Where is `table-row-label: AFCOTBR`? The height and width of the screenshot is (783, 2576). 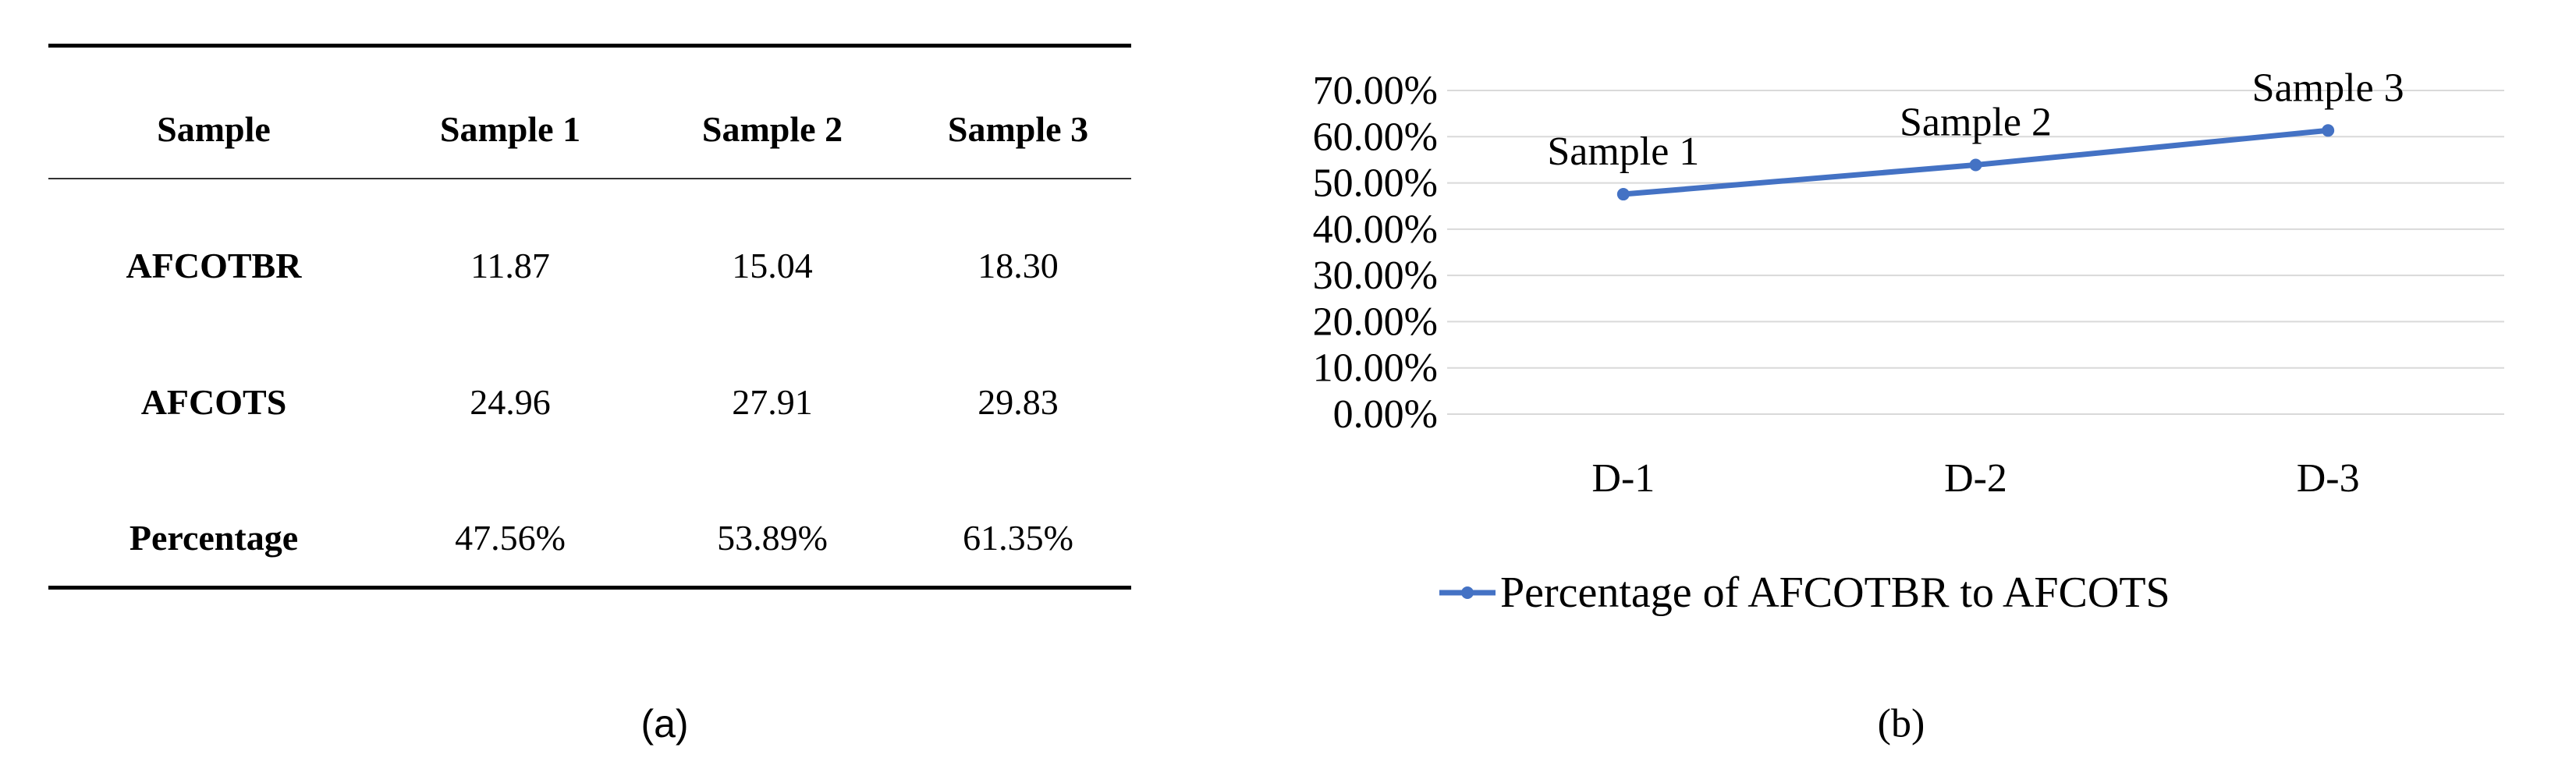
table-row-label: AFCOTBR is located at coordinates (214, 265).